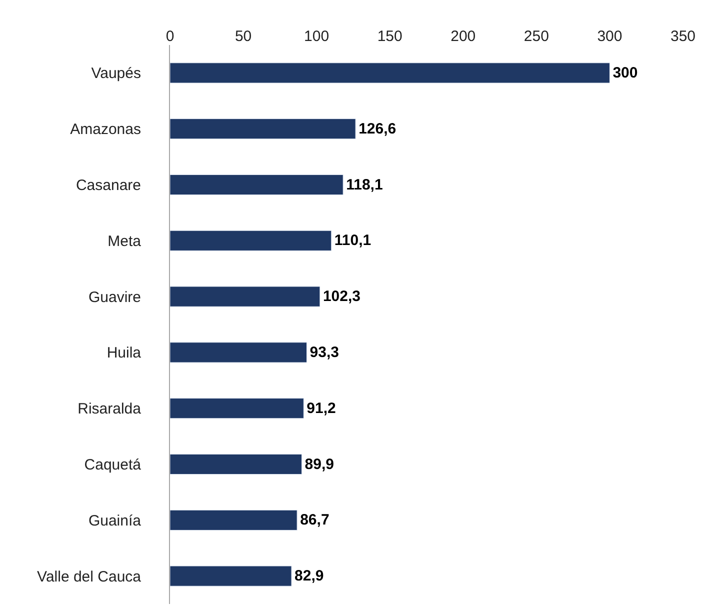 Image resolution: width=708 pixels, height=609 pixels. I want to click on x-tick-label: 300, so click(609, 36).